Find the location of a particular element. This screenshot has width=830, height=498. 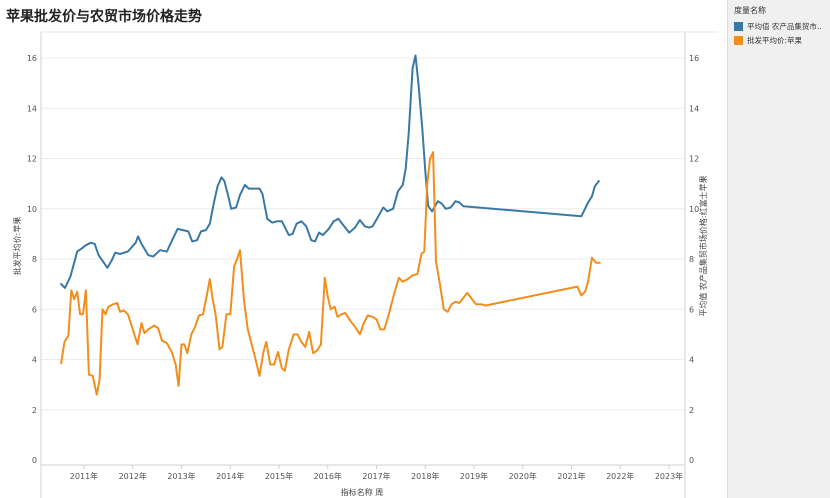

y-tick-label-right: 8 is located at coordinates (691, 259).